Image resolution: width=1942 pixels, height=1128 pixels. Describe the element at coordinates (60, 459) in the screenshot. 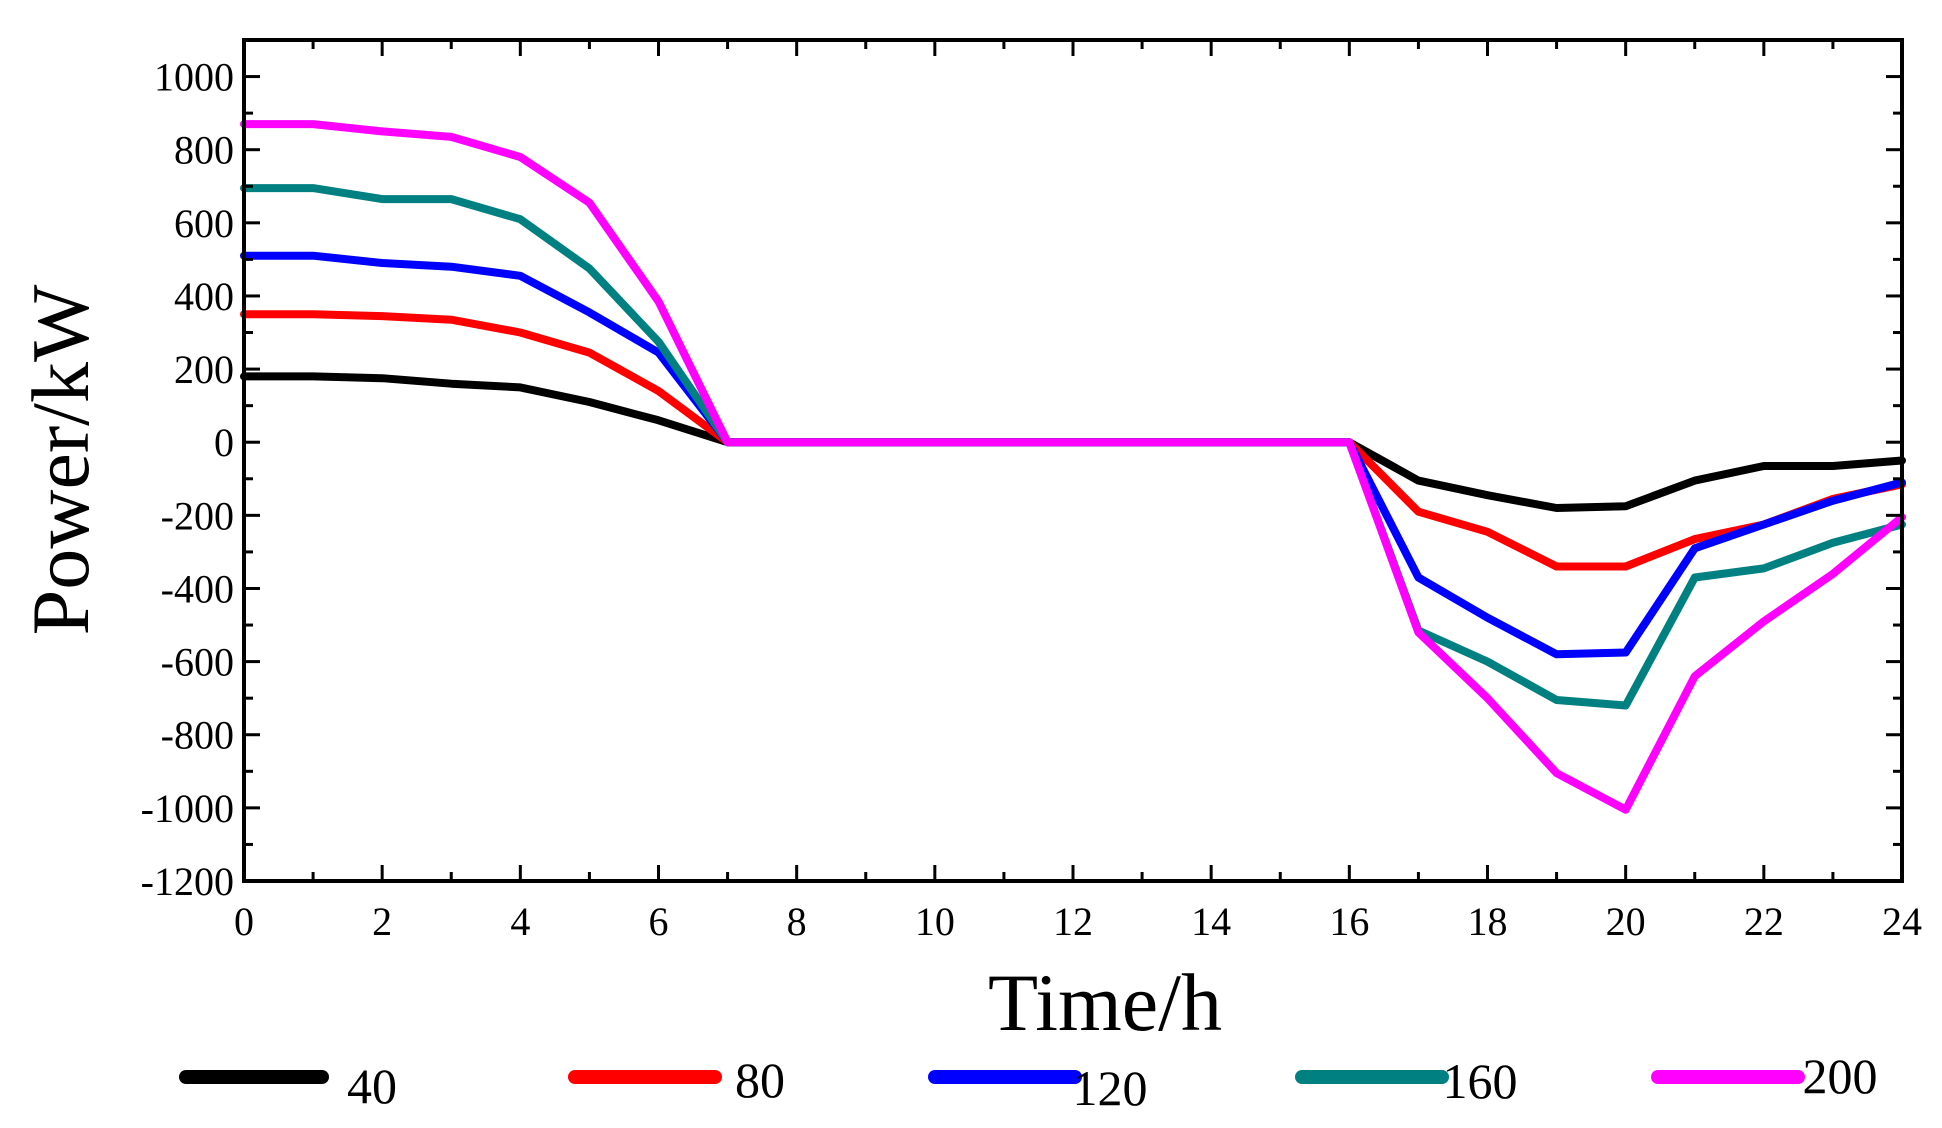

I see `y-axis-title: Power/kW` at that location.